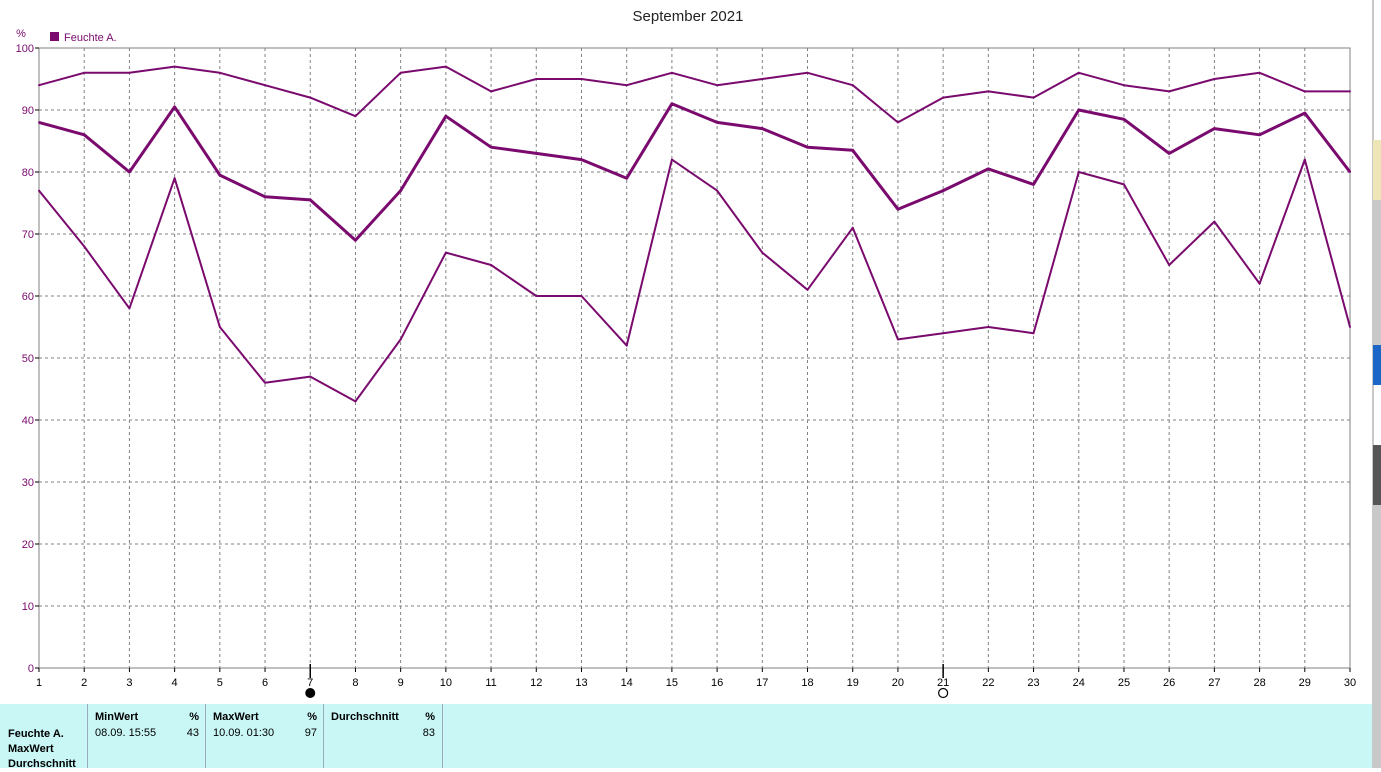 The height and width of the screenshot is (772, 1381). I want to click on stats-row-label: MaxWert, so click(31, 749).